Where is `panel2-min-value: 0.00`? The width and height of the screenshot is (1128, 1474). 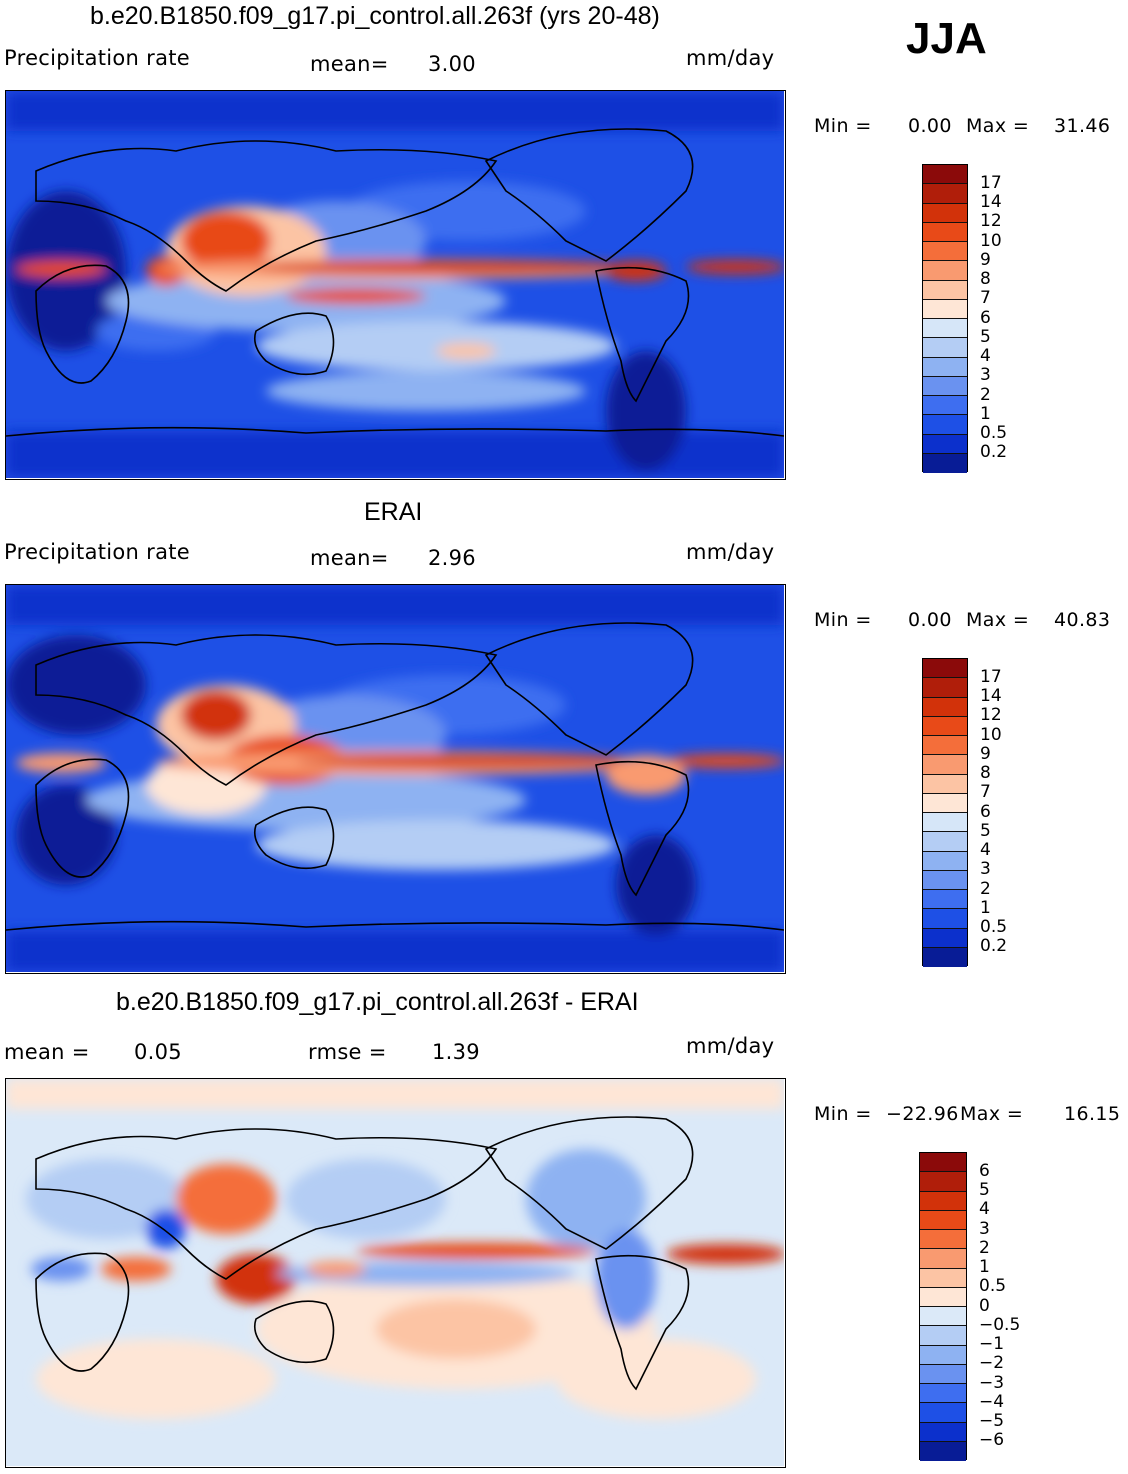
panel2-min-value: 0.00 is located at coordinates (930, 620).